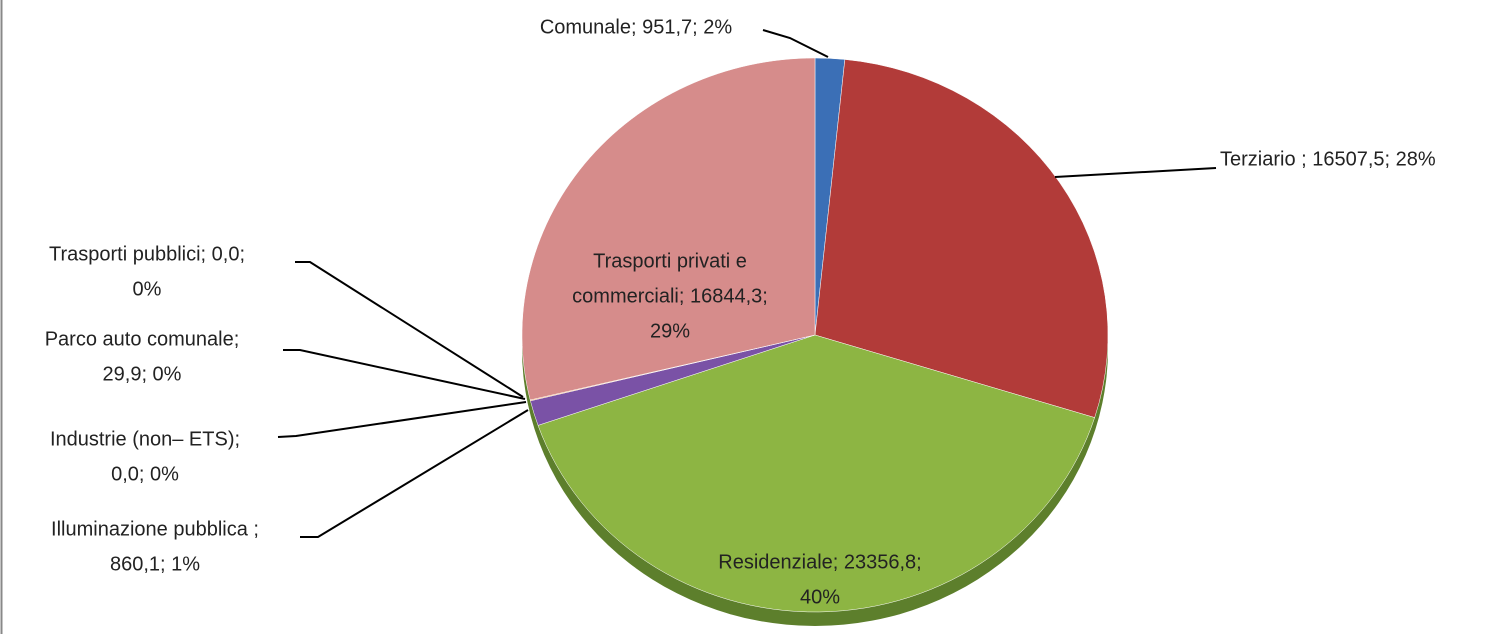 The height and width of the screenshot is (634, 1511). Describe the element at coordinates (670, 261) in the screenshot. I see `data-label: Trasporti privati e` at that location.